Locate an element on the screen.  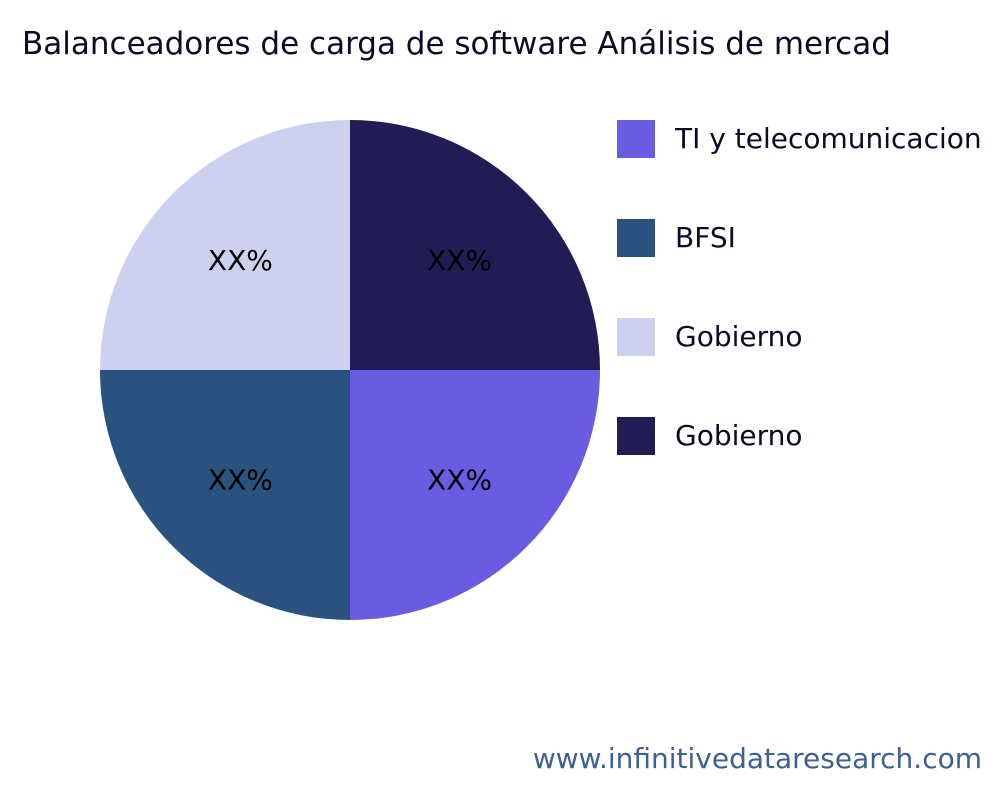
legend-label: TI y telecomunicacion is located at coordinates (828, 138).